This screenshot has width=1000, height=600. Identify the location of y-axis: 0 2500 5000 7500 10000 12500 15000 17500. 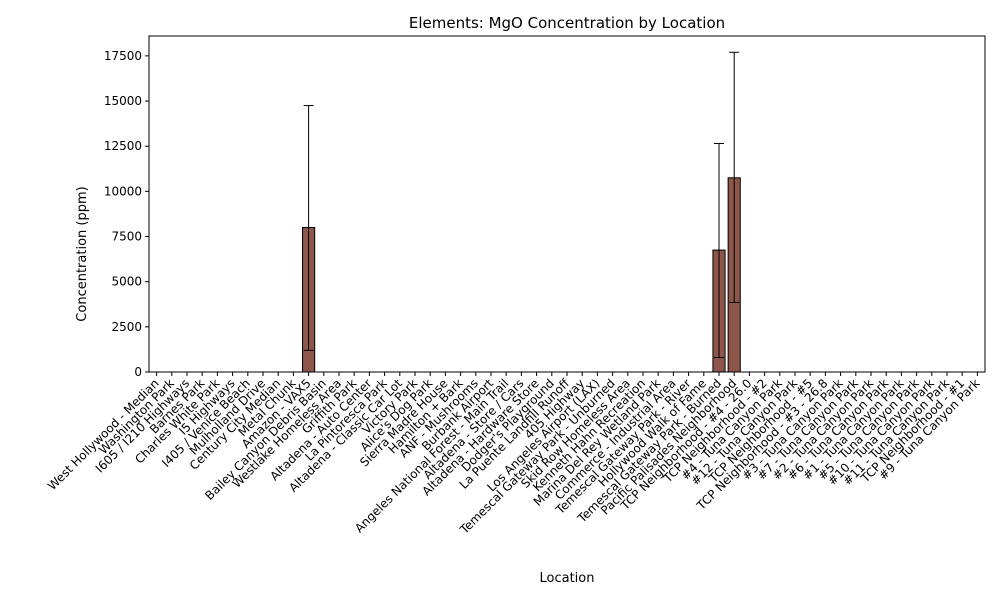
(126, 214).